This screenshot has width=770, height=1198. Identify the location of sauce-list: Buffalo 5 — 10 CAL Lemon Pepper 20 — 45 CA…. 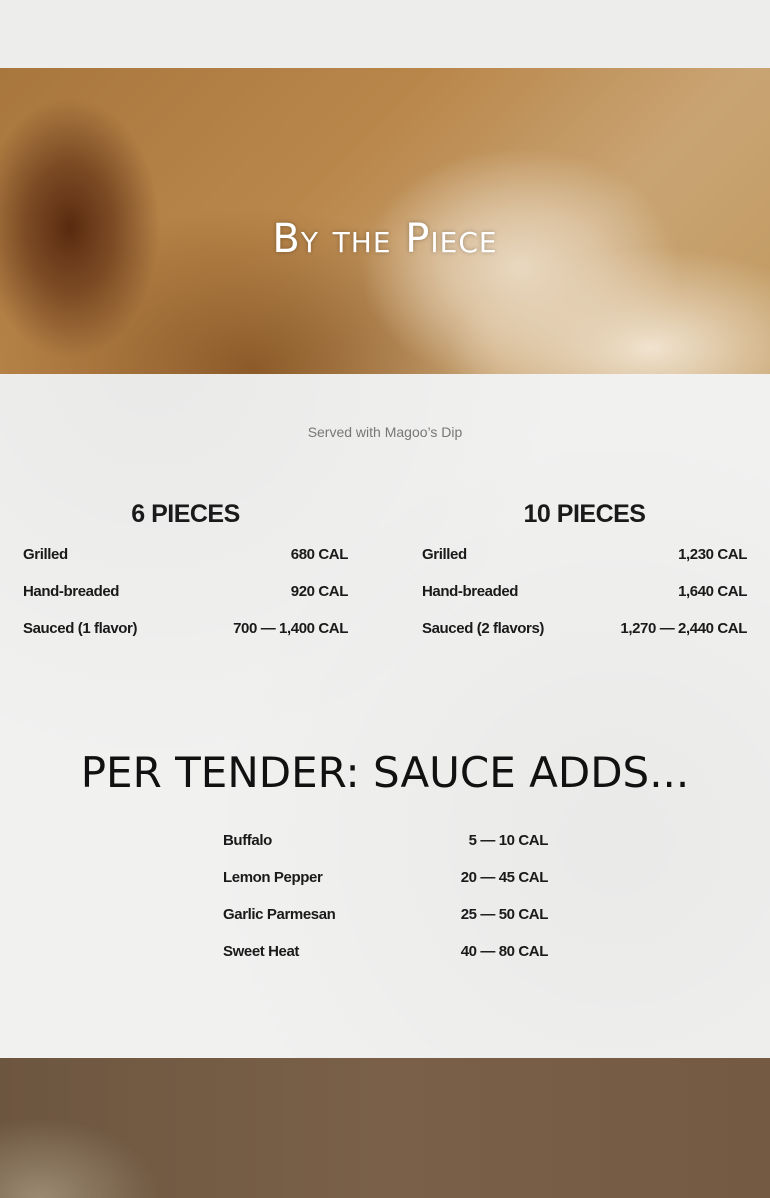
(385, 896).